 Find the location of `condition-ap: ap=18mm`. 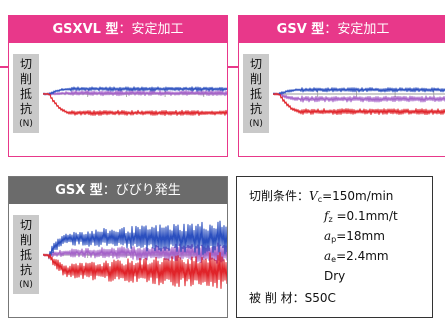

condition-ap: ap=18mm is located at coordinates (354, 238).